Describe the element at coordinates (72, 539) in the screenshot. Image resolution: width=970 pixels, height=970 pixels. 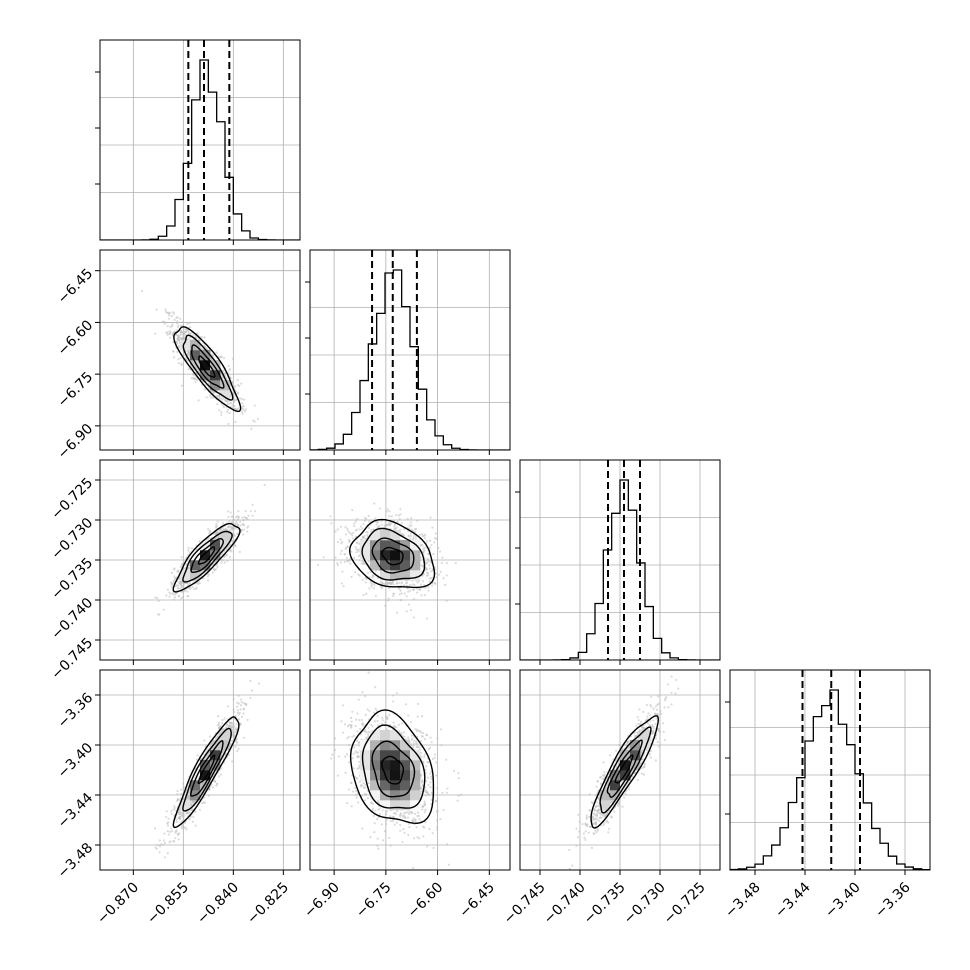
I see `y-tick-label: −0.730` at that location.